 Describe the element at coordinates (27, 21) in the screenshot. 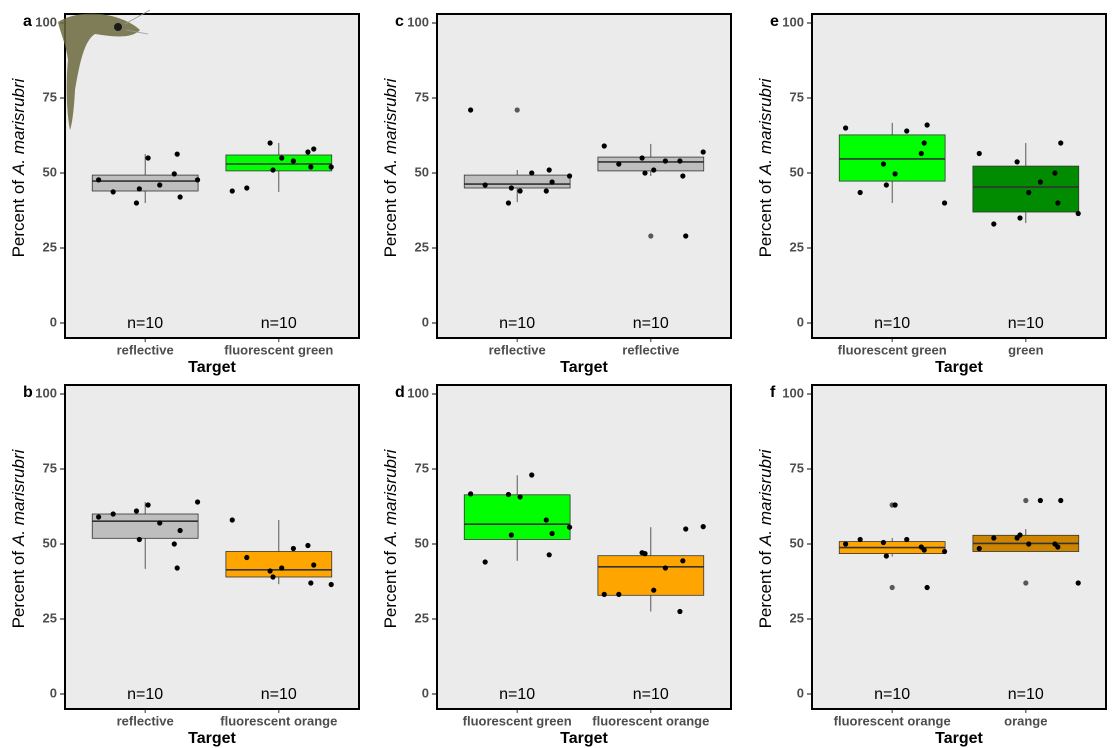

I see `panel-label: a` at that location.